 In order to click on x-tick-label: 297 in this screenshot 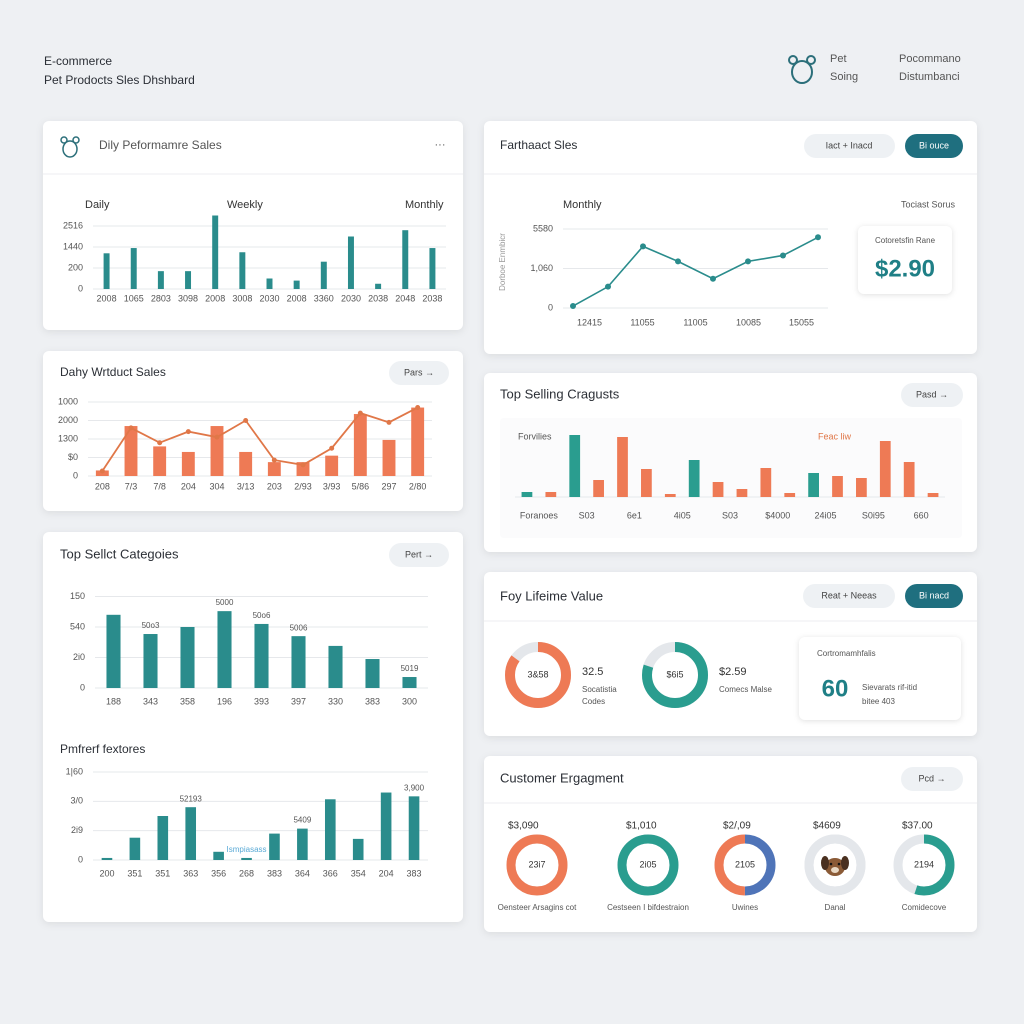, I will do `click(388, 486)`.